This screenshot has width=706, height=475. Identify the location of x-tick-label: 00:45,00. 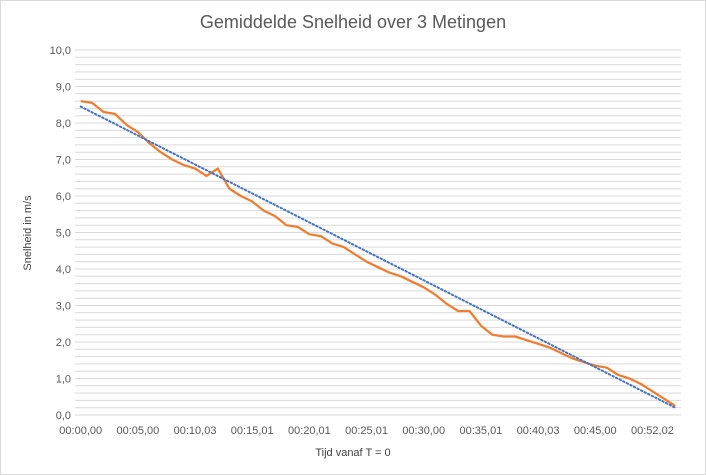
(595, 431).